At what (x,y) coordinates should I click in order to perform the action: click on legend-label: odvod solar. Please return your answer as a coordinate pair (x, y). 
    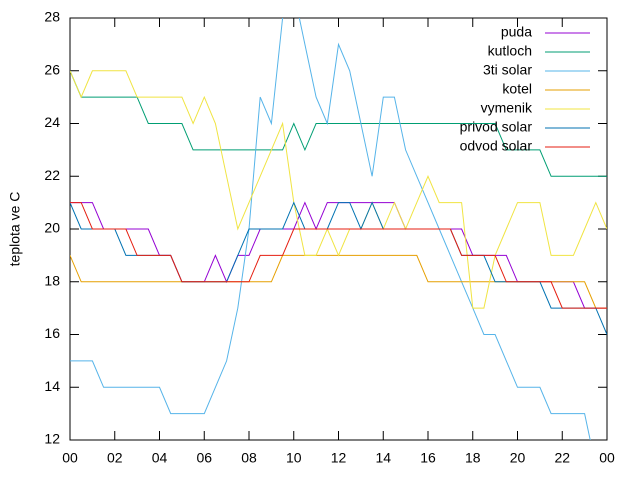
    Looking at the image, I should click on (496, 146).